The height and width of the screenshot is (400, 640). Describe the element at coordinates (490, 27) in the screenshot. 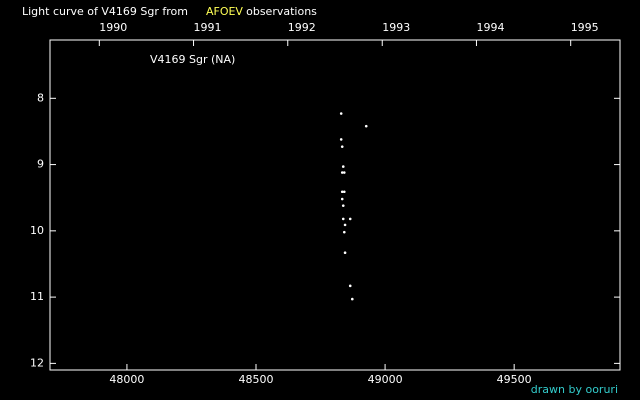

I see `x2-tick-label: 1994` at that location.